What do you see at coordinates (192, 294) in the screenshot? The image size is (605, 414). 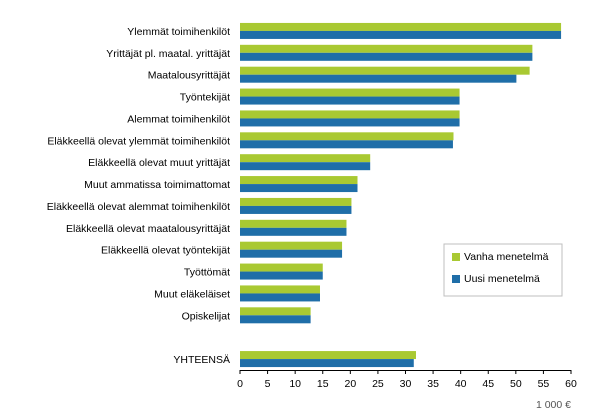 I see `category-label: Muut eläkeläiset` at bounding box center [192, 294].